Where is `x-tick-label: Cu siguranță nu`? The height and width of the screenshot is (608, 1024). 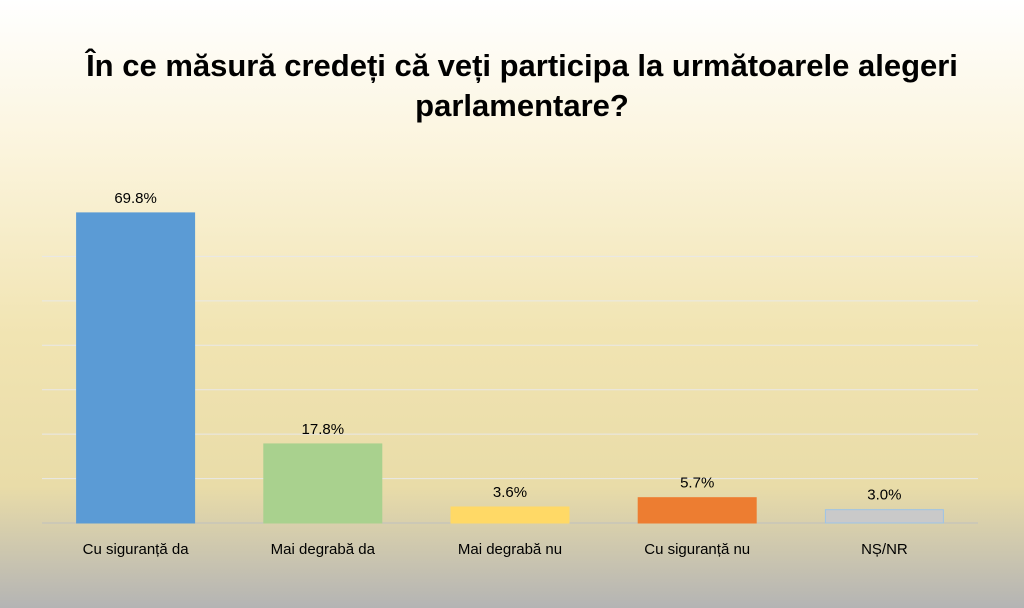 x-tick-label: Cu siguranță nu is located at coordinates (697, 549).